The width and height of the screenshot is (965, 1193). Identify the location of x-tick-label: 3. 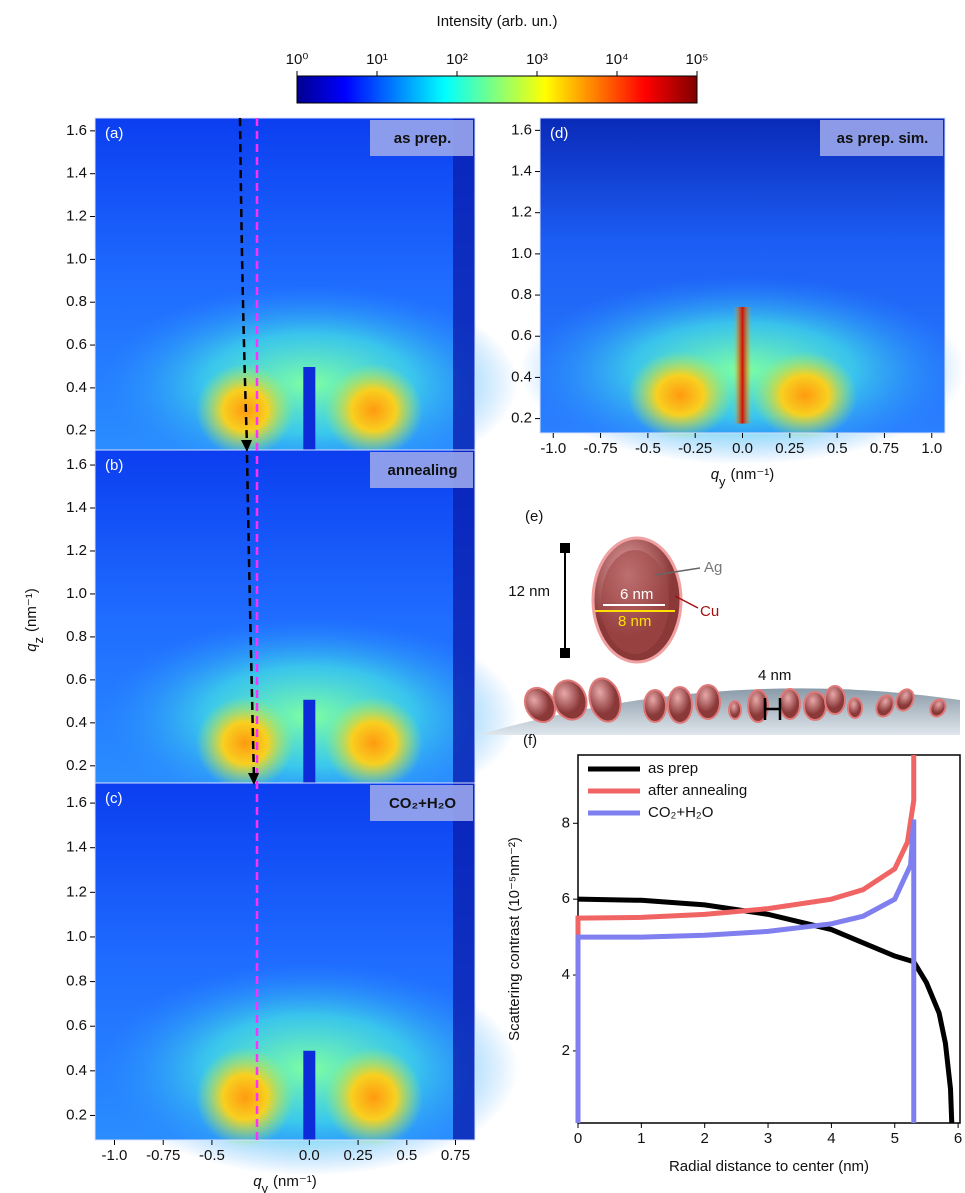
(768, 1138).